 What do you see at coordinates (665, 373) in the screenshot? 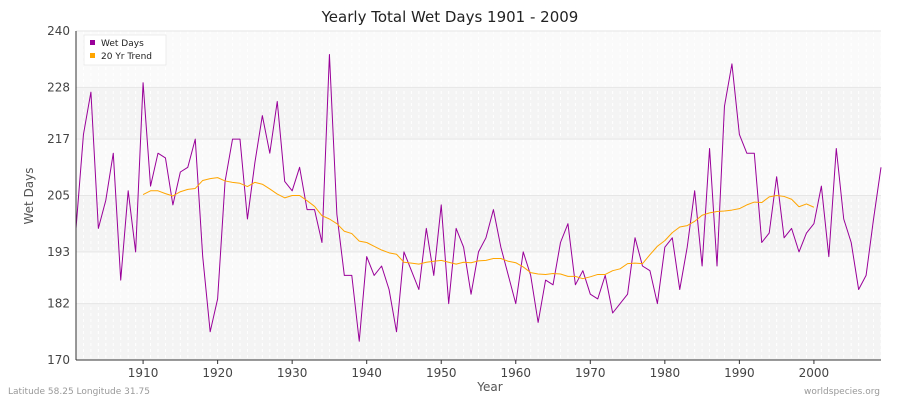
I see `x-tick-label: 1980` at bounding box center [665, 373].